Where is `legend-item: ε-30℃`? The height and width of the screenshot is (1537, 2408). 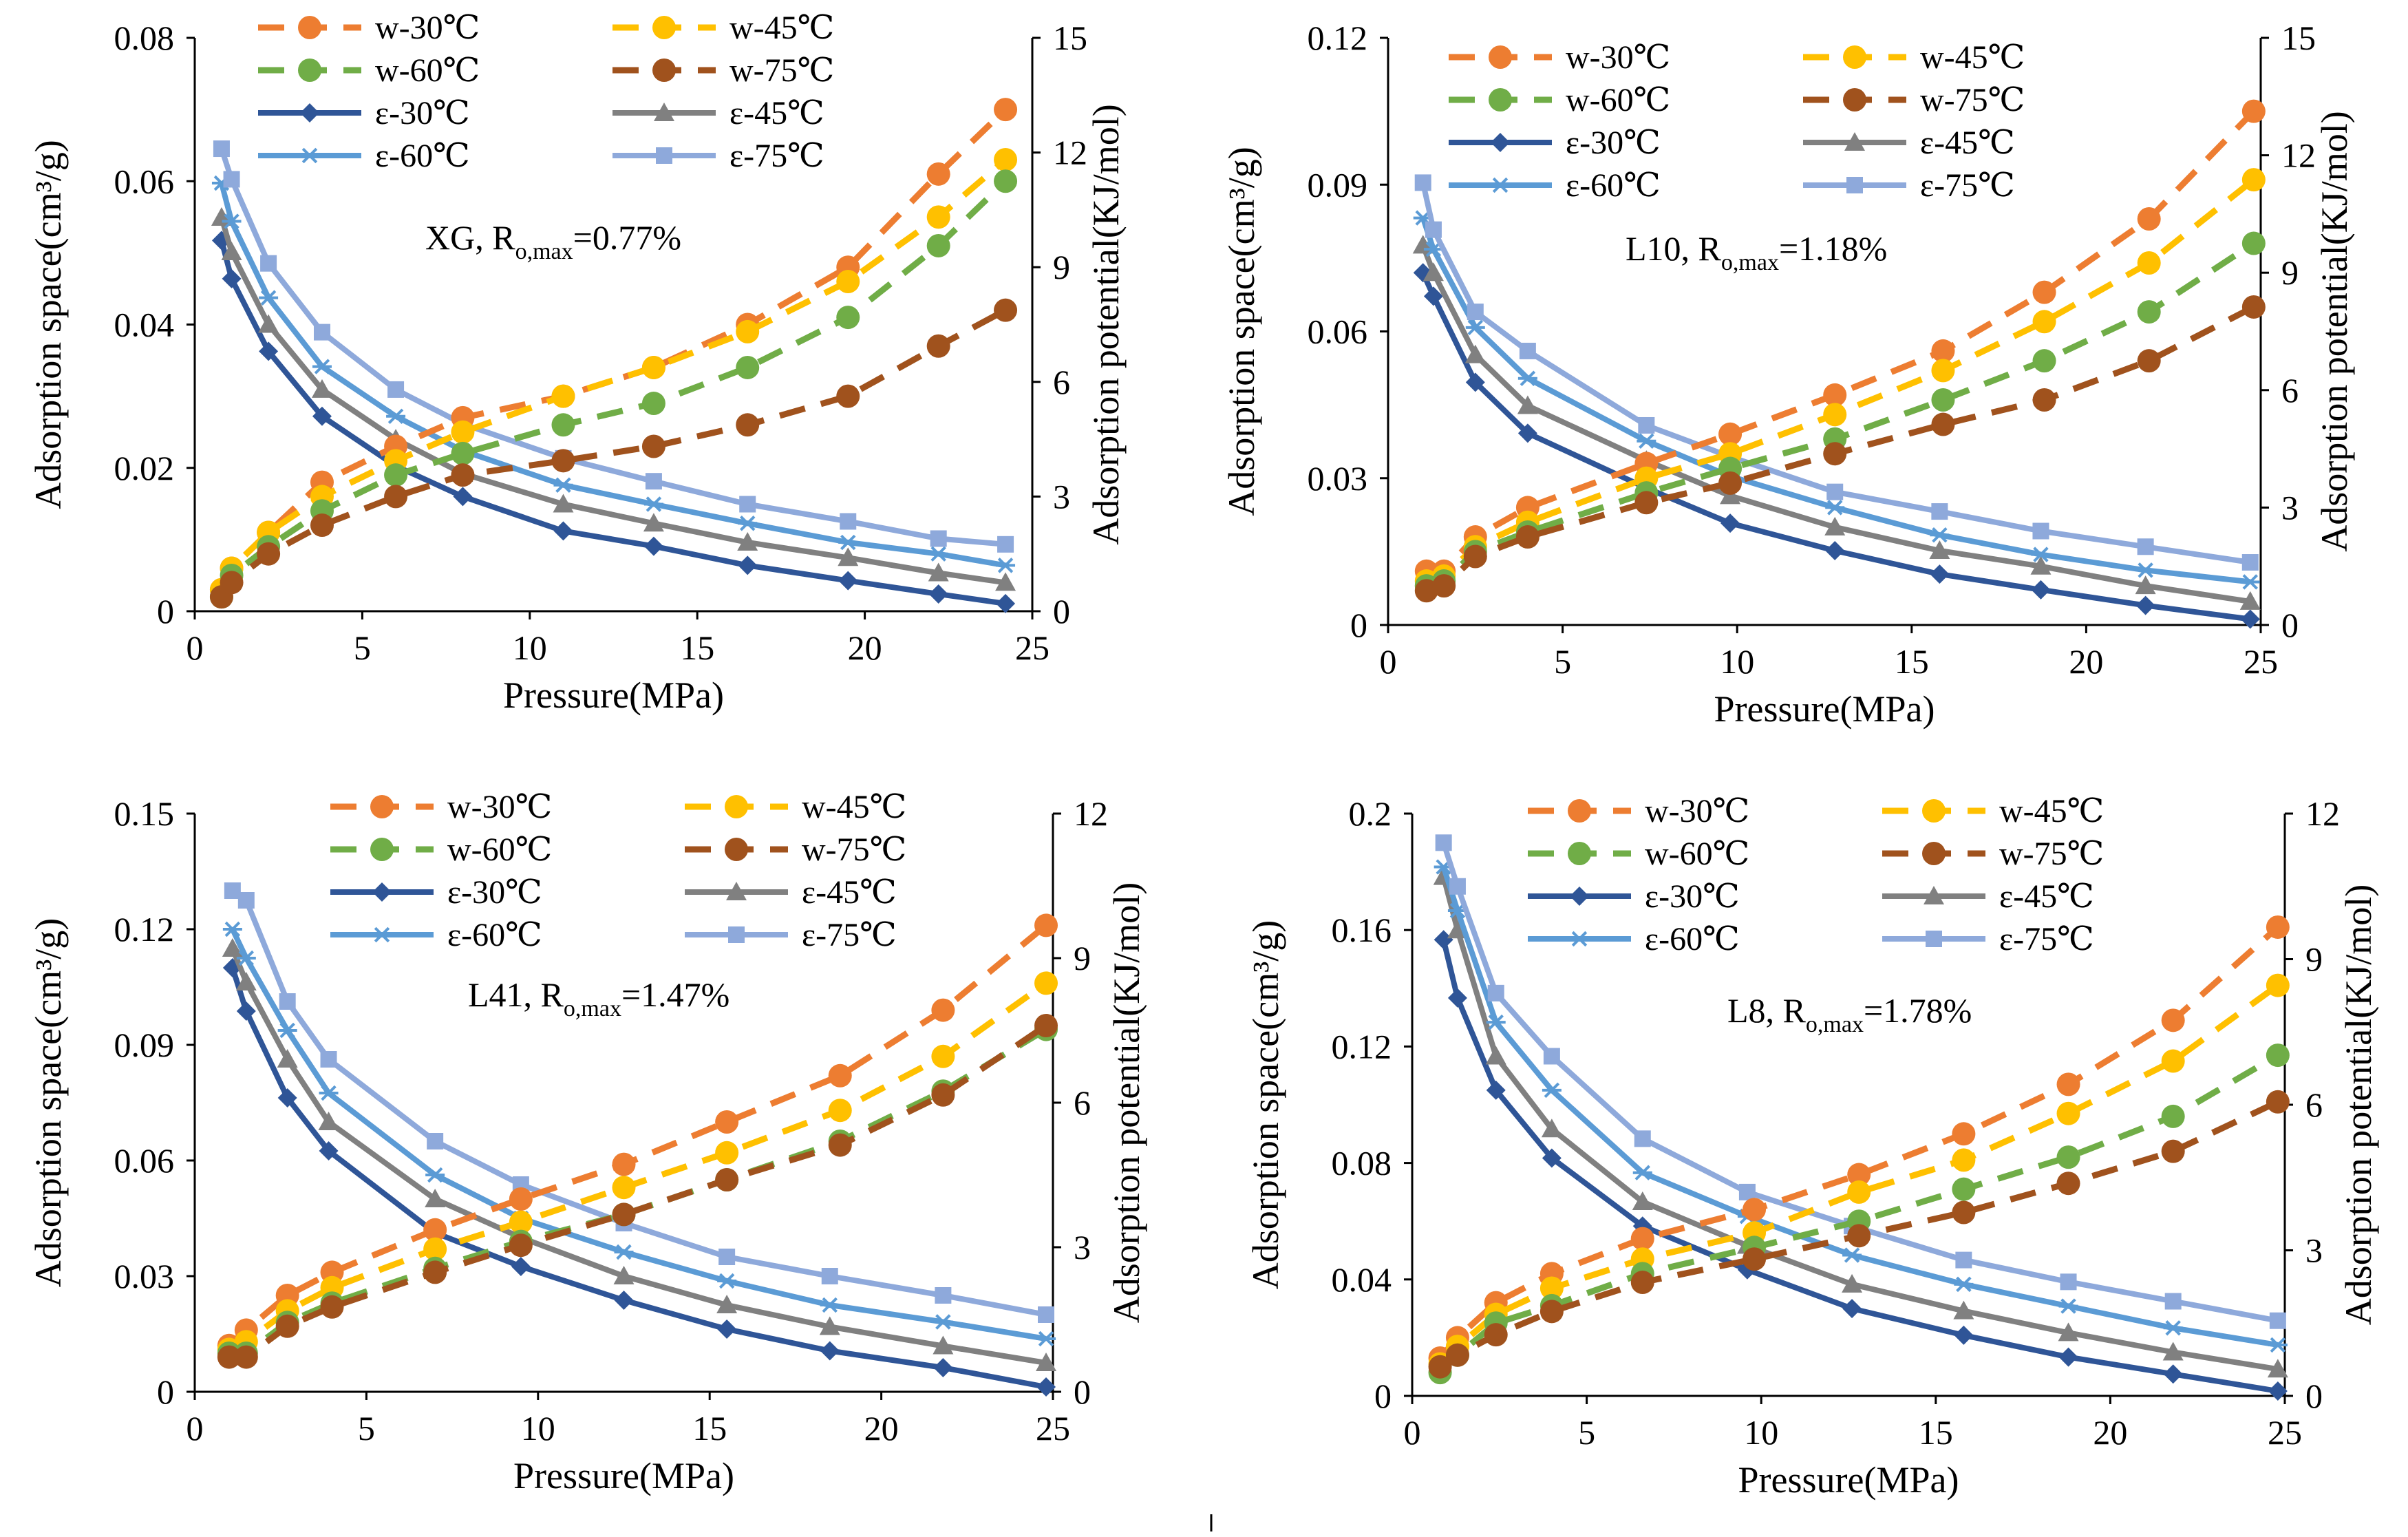 legend-item: ε-30℃ is located at coordinates (1634, 896).